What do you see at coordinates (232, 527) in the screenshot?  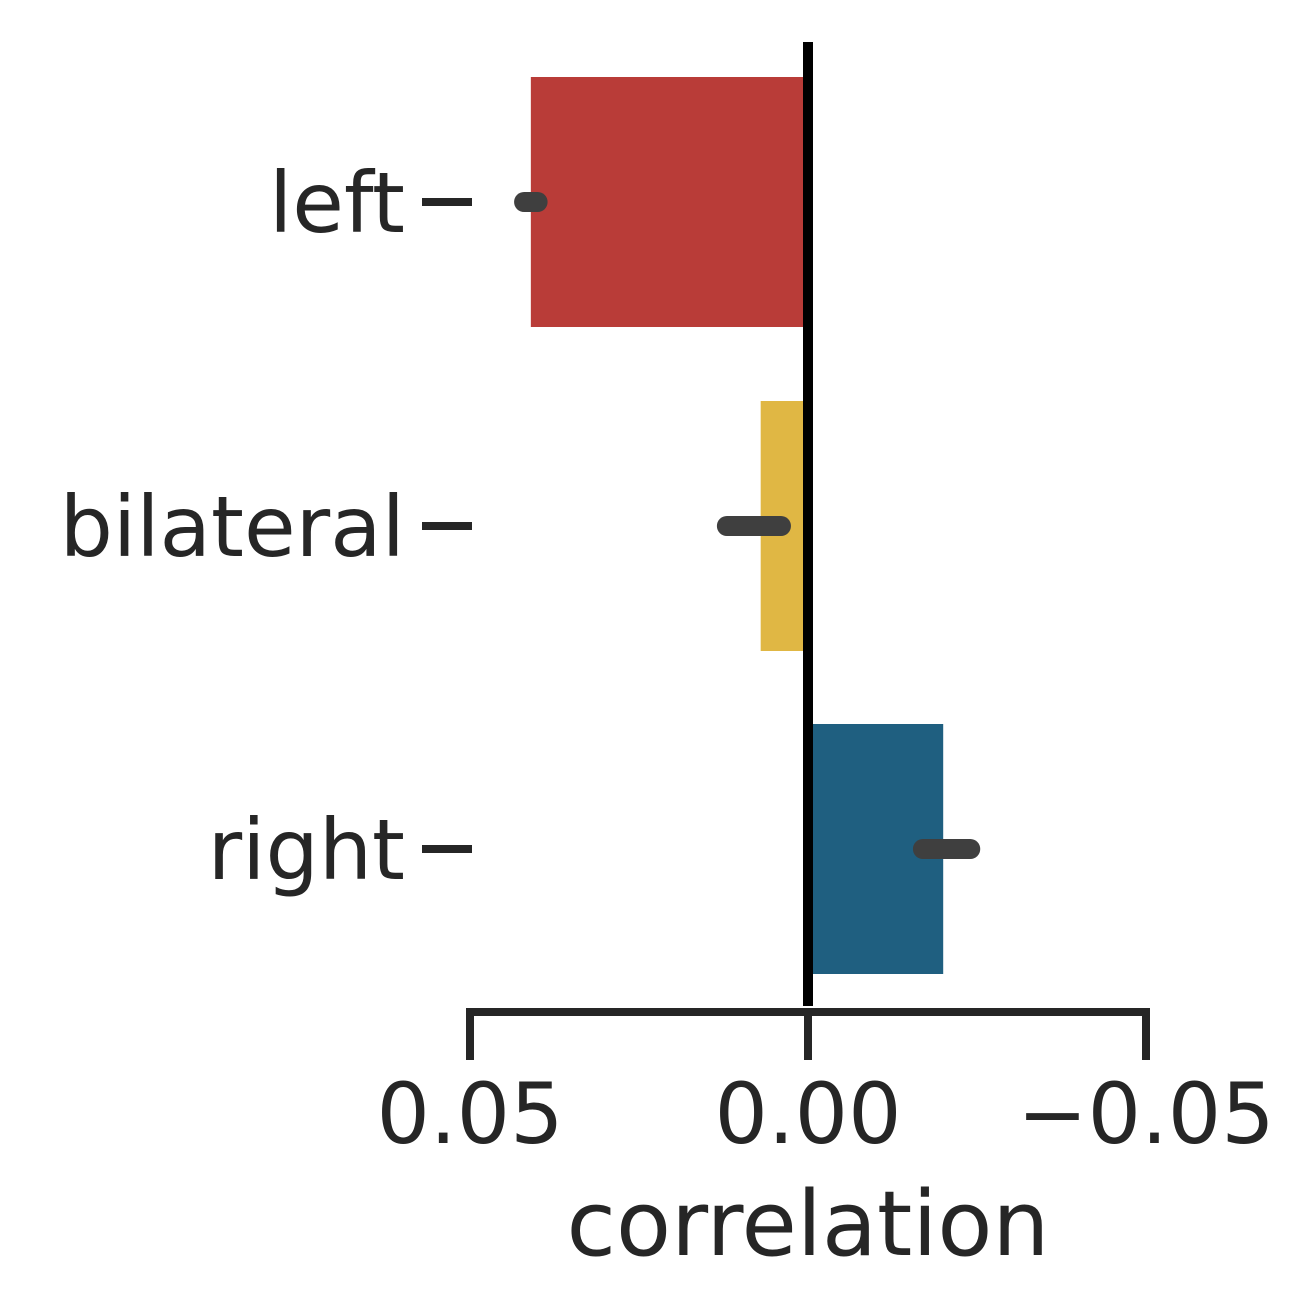 I see `y-tick-label-bilateral: bilateral` at bounding box center [232, 527].